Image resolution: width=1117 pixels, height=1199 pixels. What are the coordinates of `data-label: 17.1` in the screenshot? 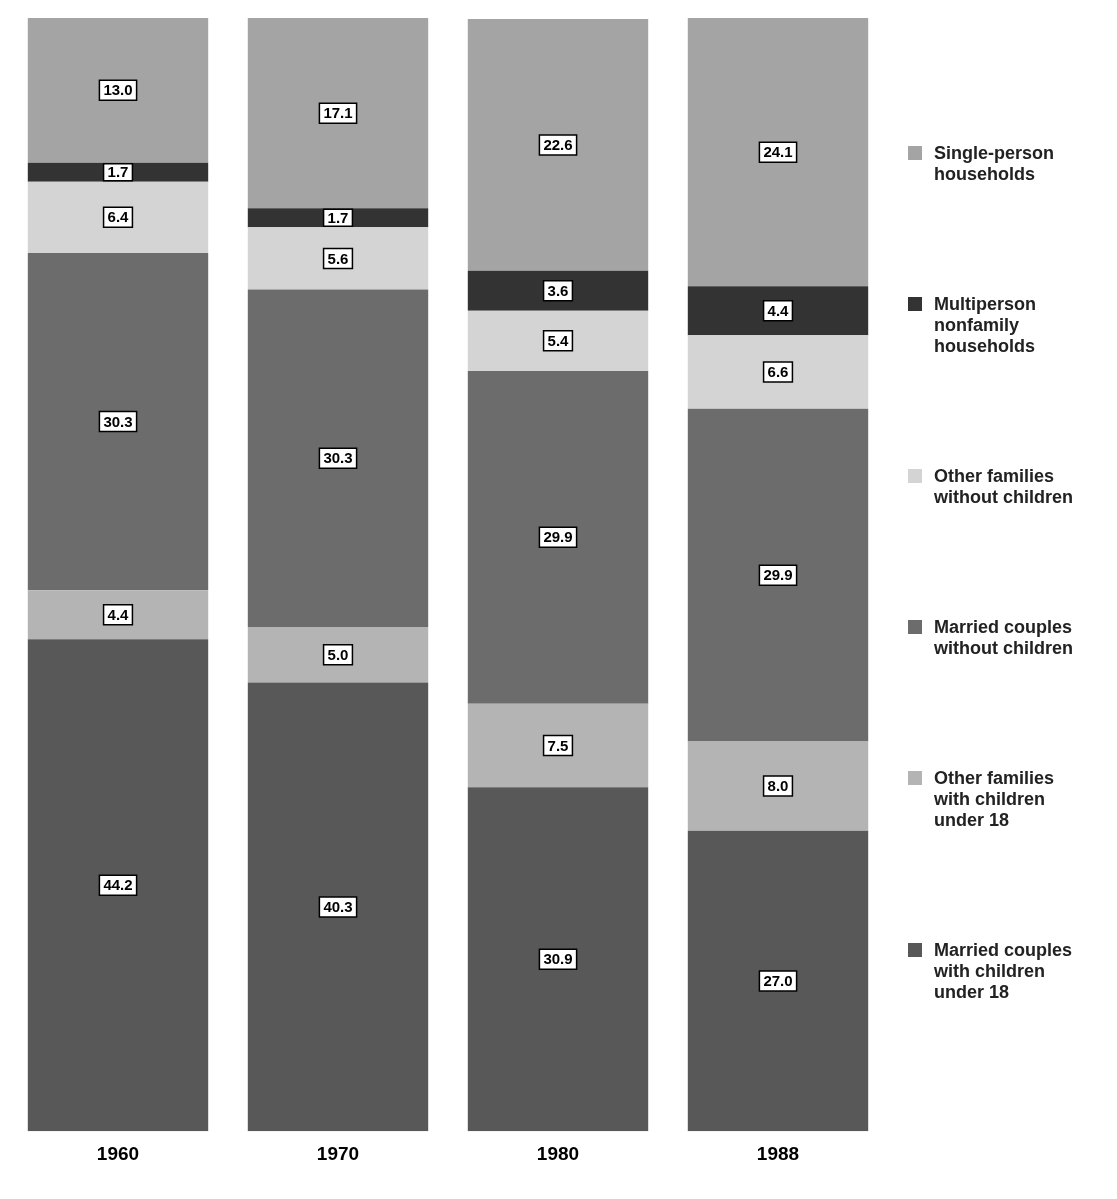 It's located at (338, 113).